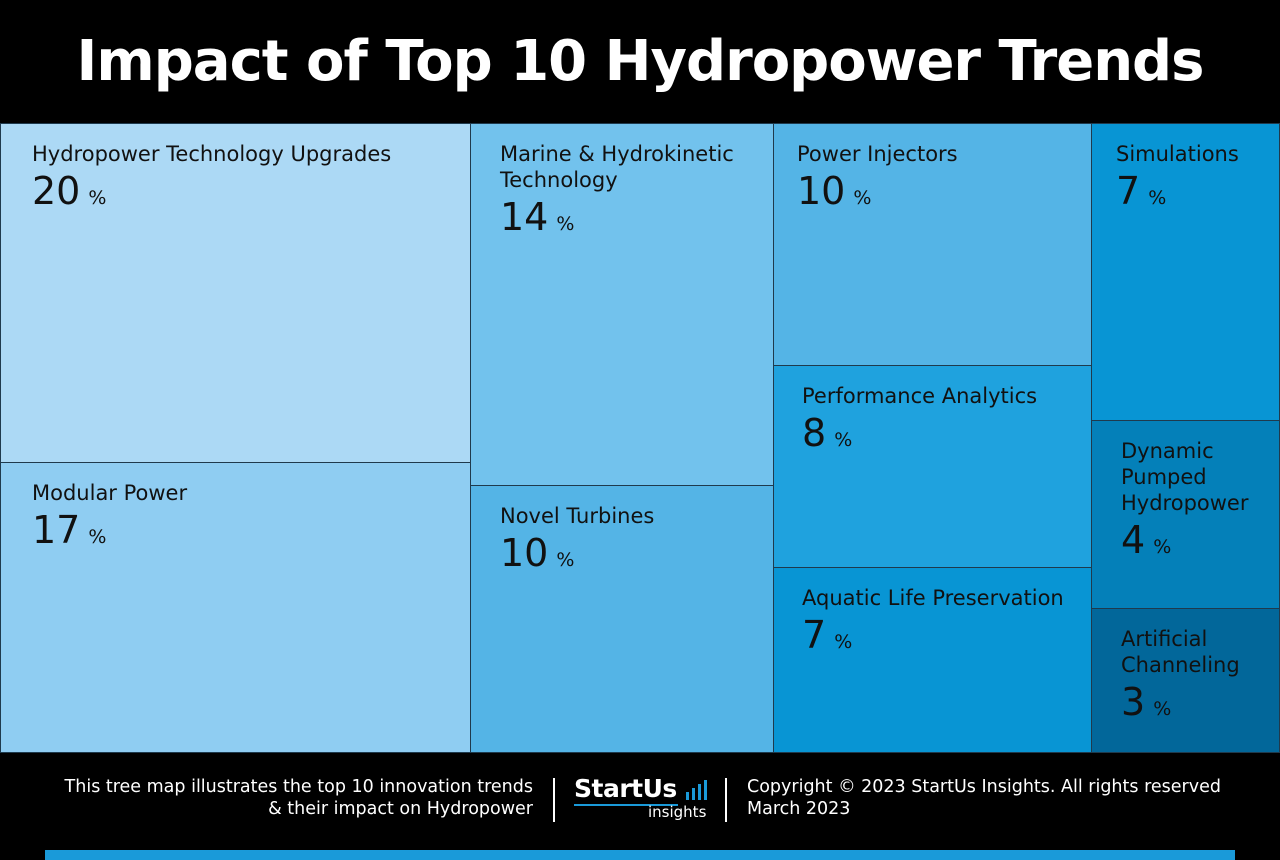  Describe the element at coordinates (235, 293) in the screenshot. I see `treemap-tile-hydropower-technology-upgrades: Hydropower Technology Upgrades 20%` at that location.